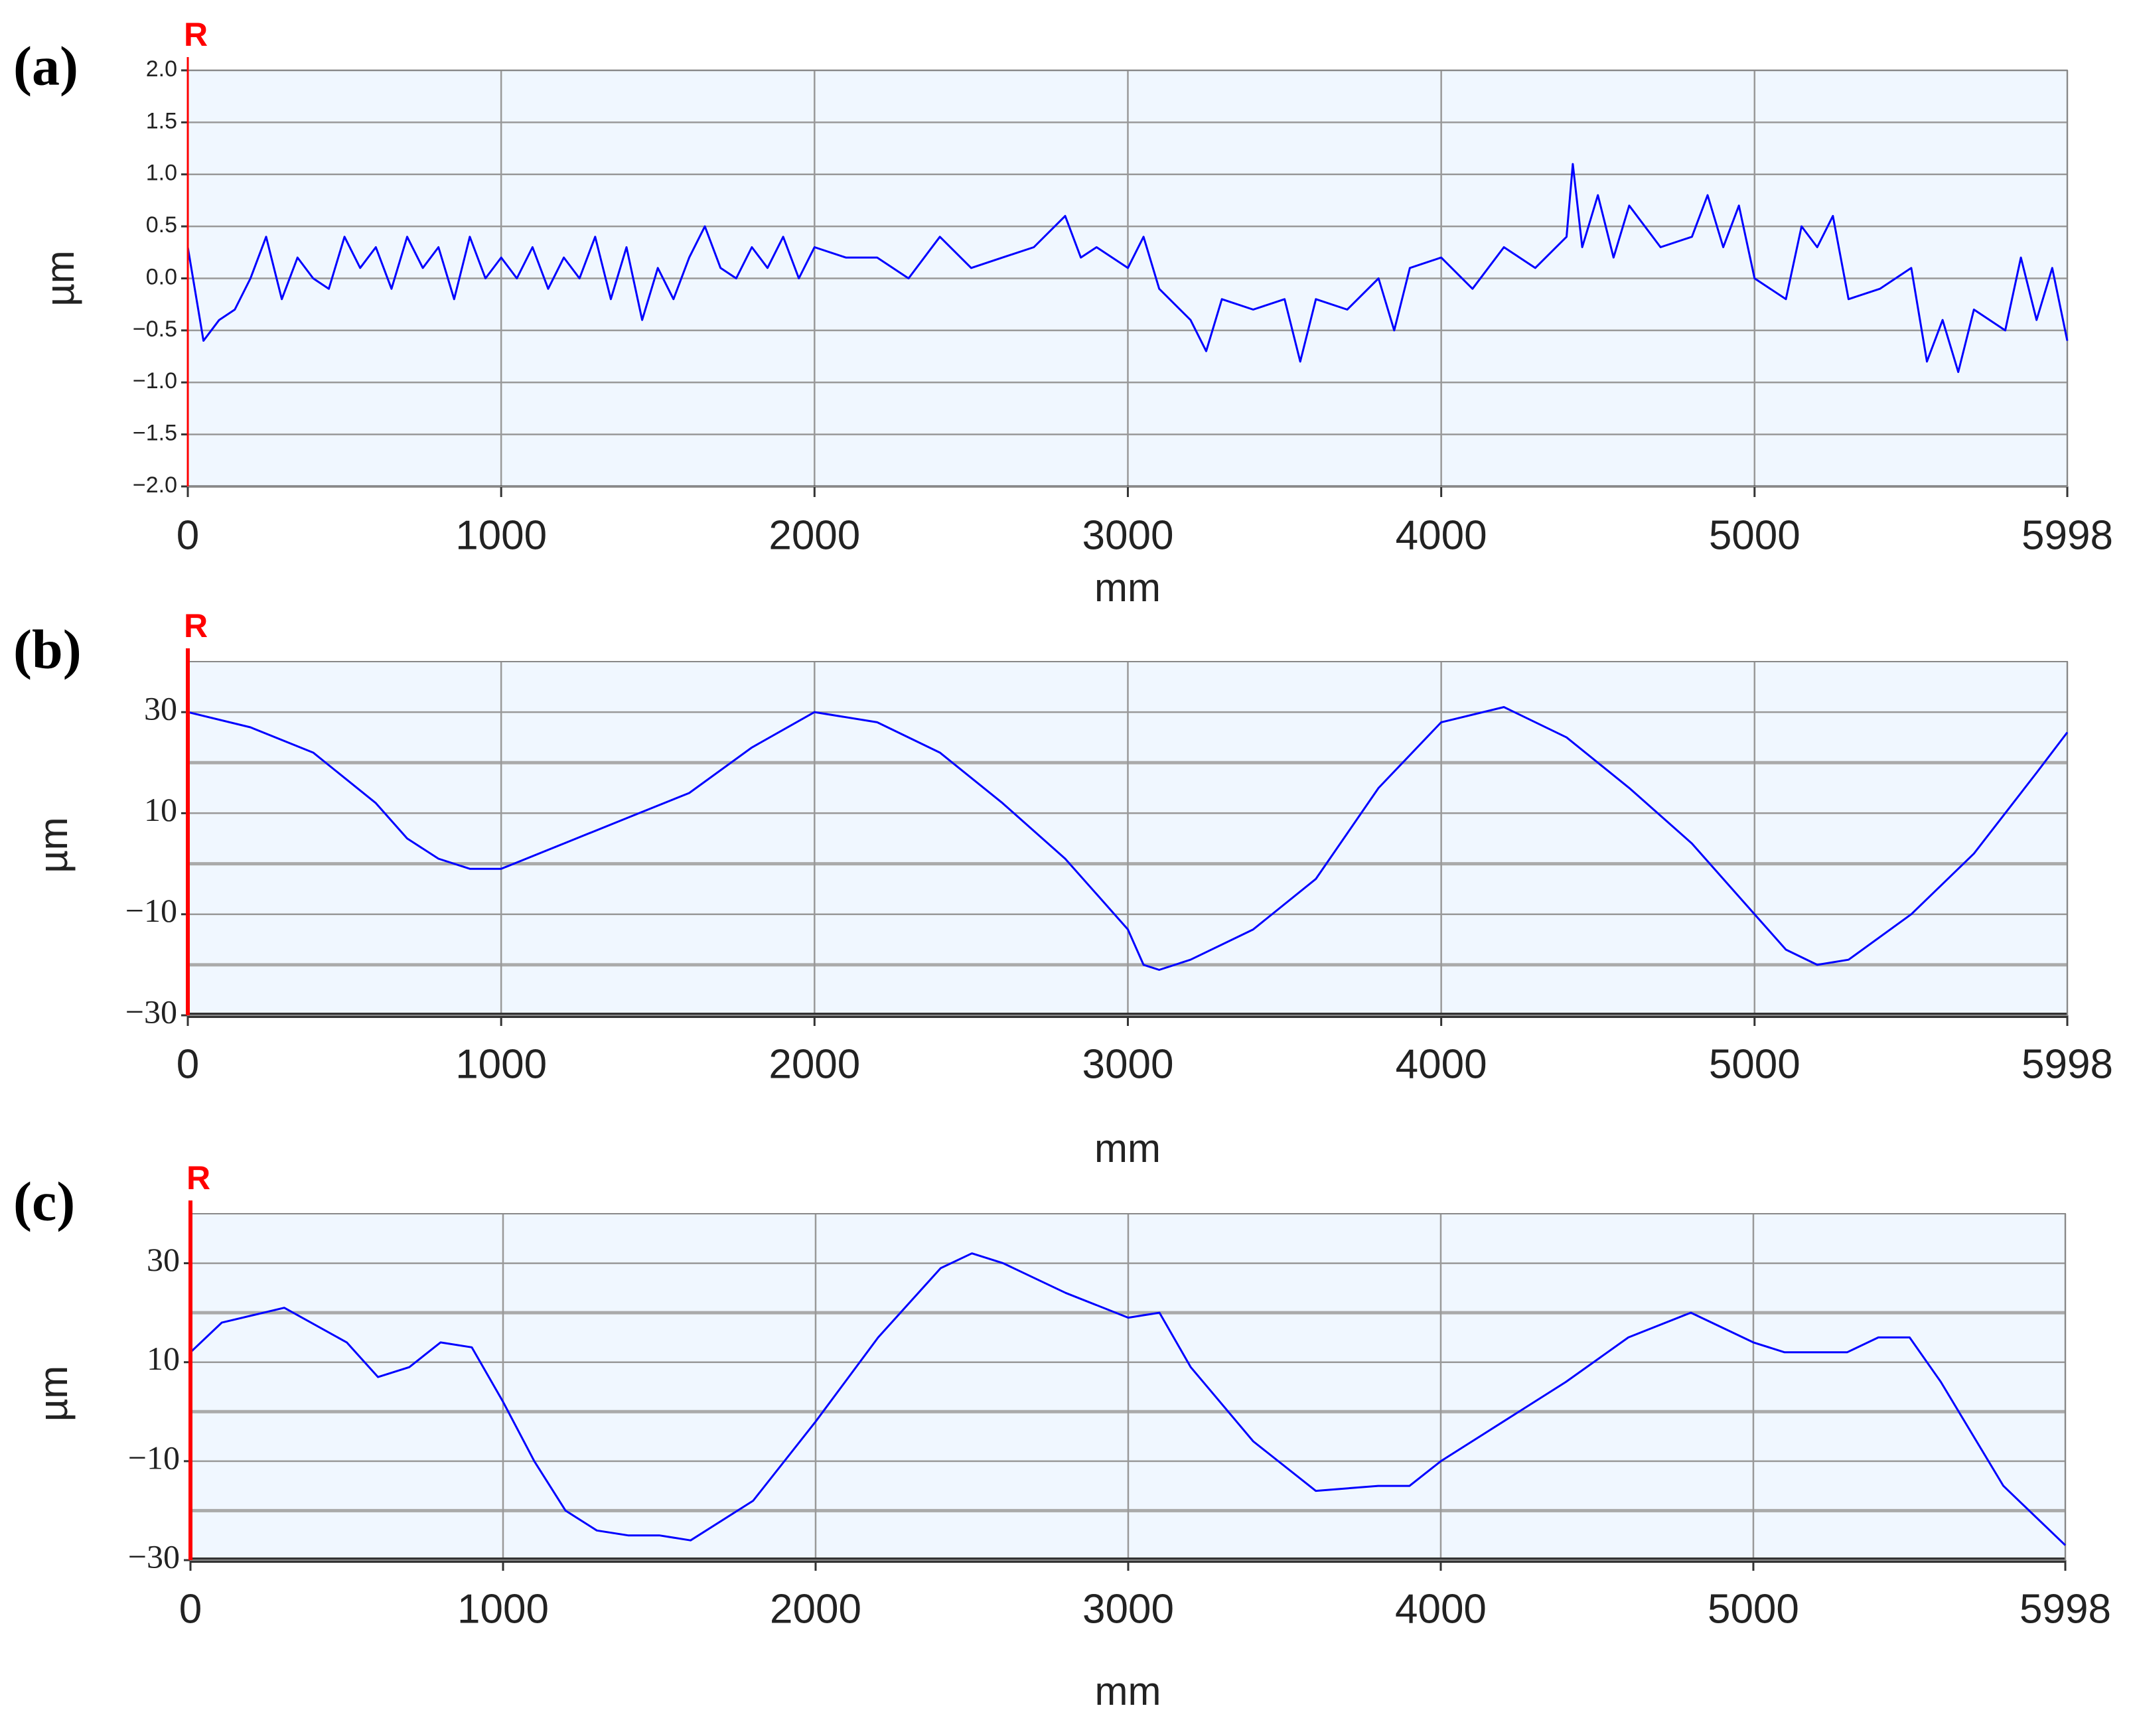 Image resolution: width=2131 pixels, height=1736 pixels. I want to click on y-tick-label: 1.0, so click(161, 174).